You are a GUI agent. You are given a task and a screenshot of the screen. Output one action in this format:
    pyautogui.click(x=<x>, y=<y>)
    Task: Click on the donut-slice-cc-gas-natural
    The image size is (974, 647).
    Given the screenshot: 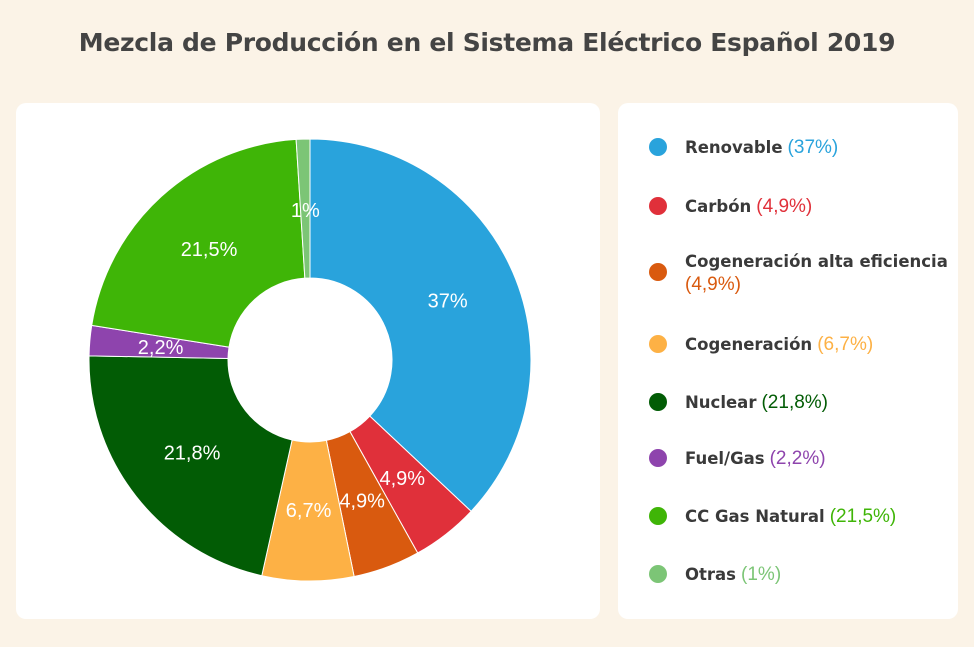 What is the action you would take?
    pyautogui.click(x=198, y=243)
    